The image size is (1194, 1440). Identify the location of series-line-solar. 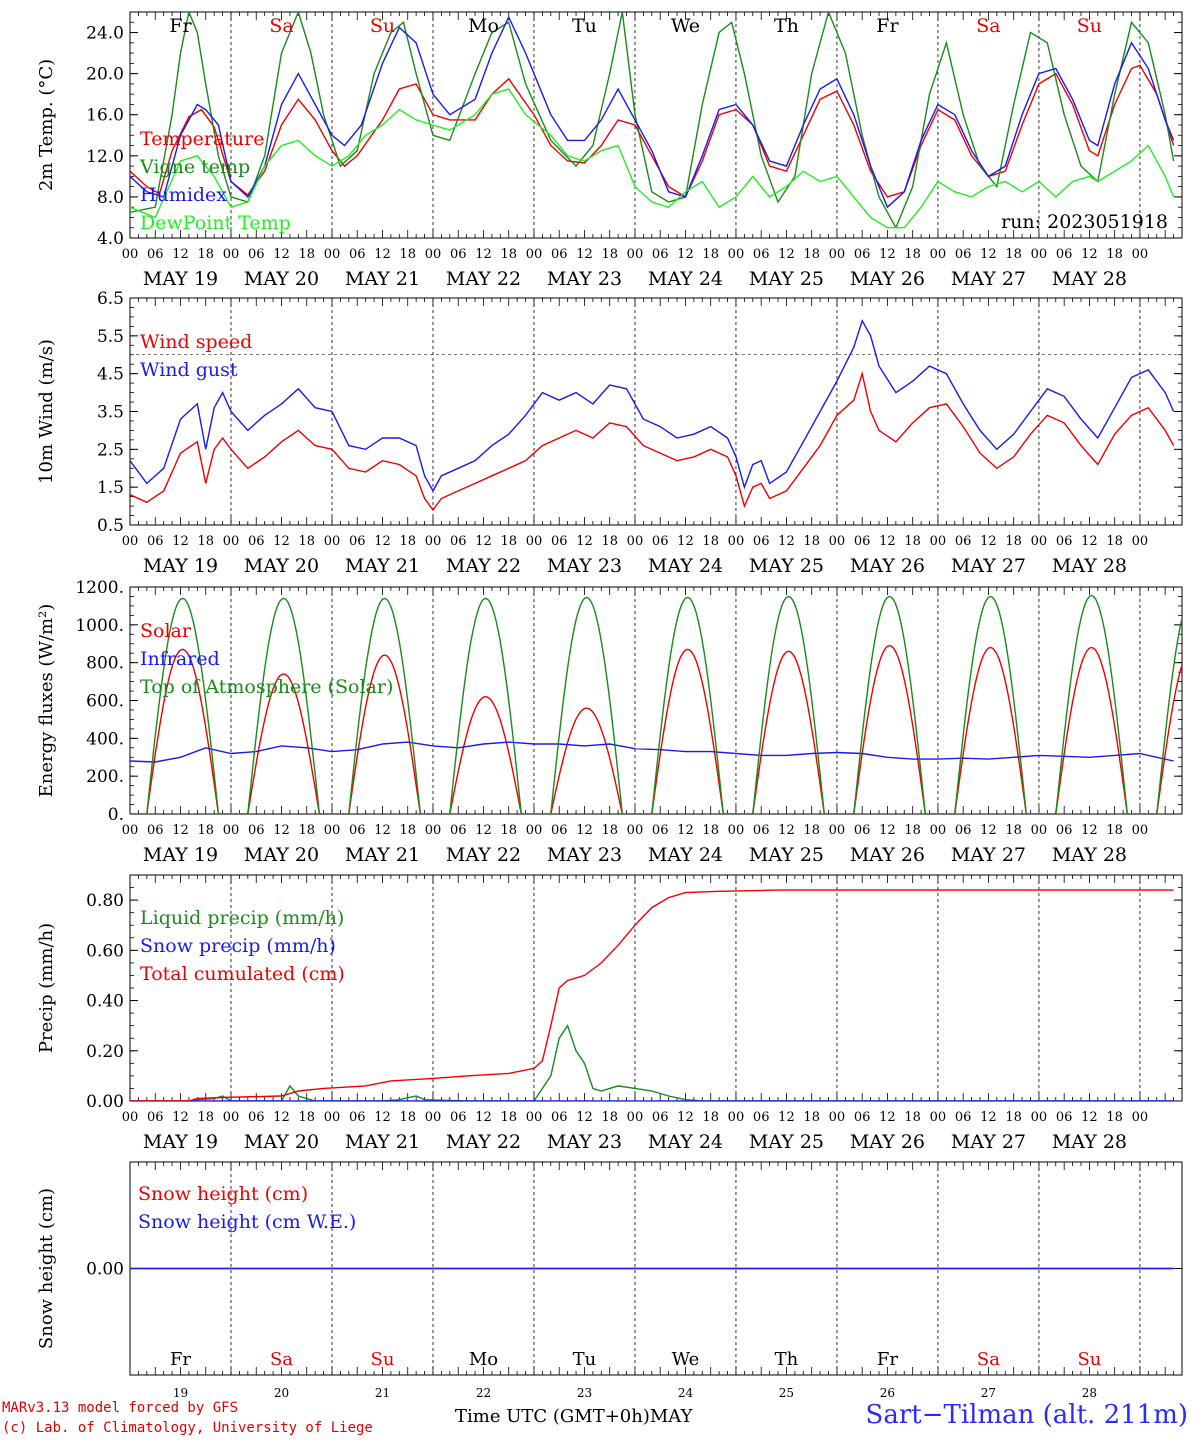
(656, 729).